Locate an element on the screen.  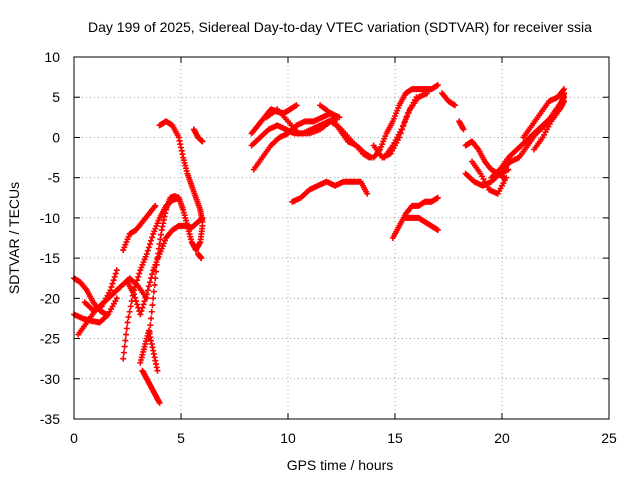
y-axis-label: SDTVAR / TECUs is located at coordinates (14, 238).